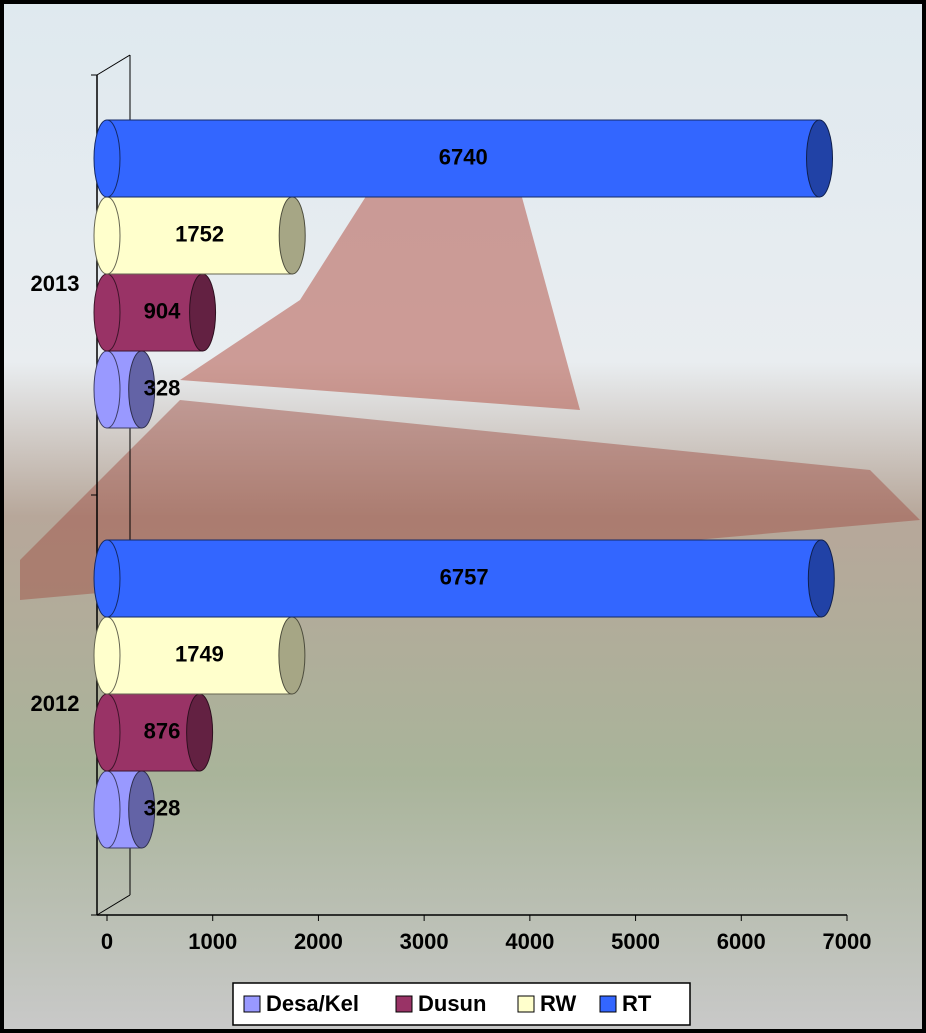 This screenshot has height=1033, width=926. I want to click on value-label: 904, so click(162, 310).